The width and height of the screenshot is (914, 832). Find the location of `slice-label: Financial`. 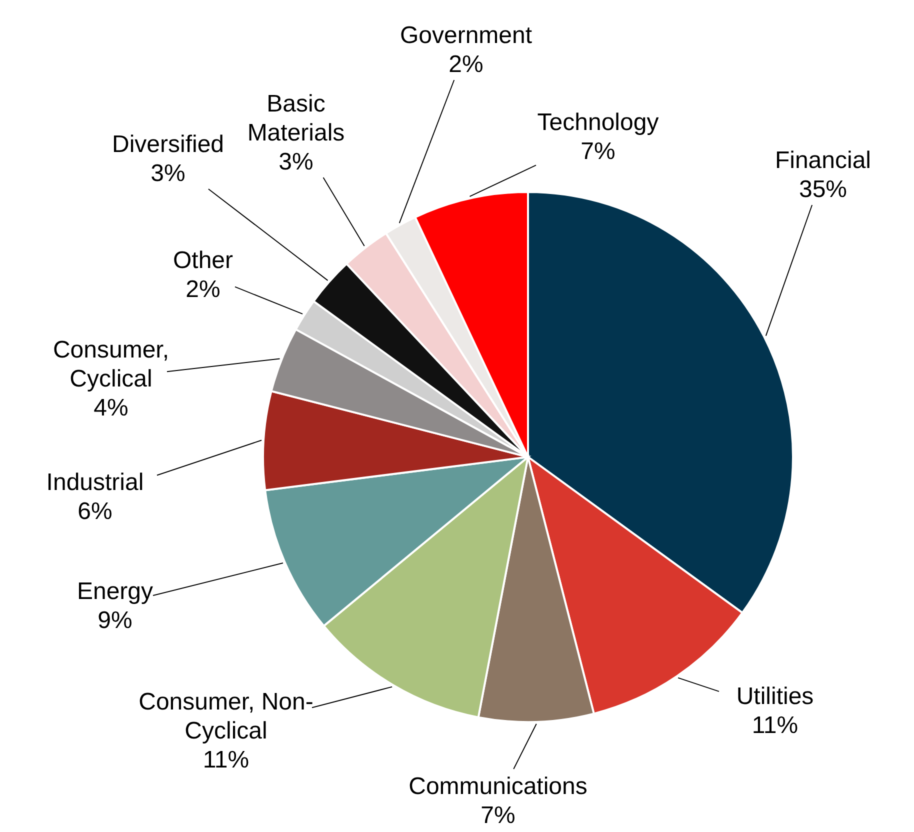

slice-label: Financial is located at coordinates (823, 160).